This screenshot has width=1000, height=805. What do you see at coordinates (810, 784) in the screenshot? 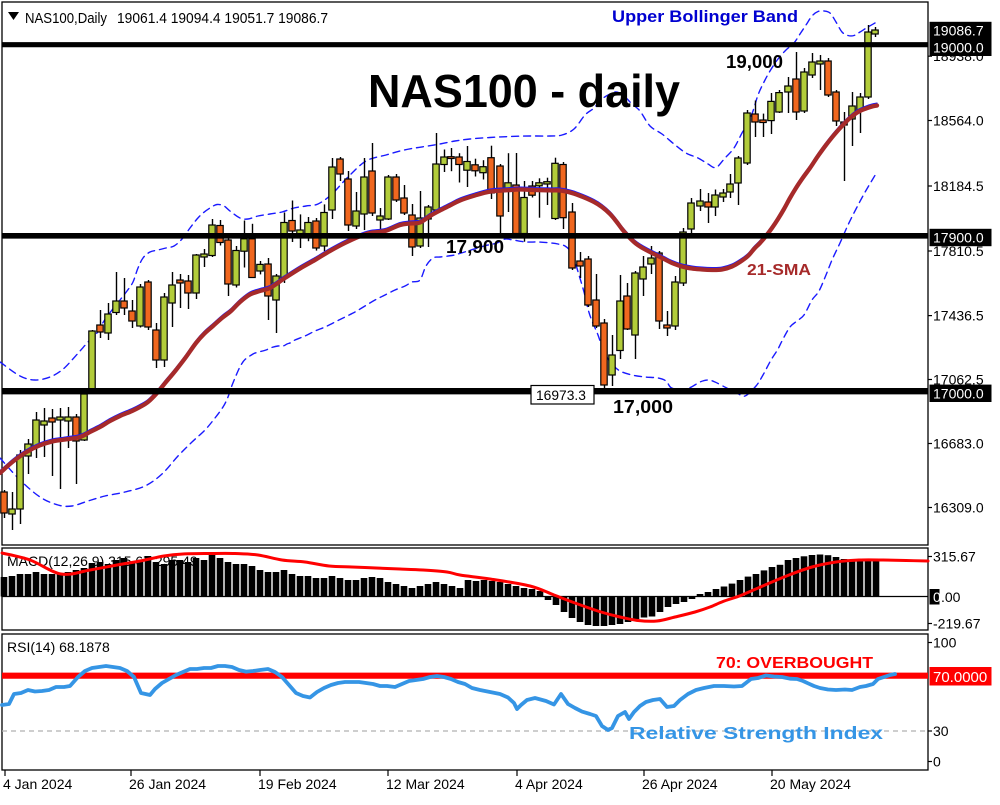
I see `svg-text: 20 May 2024` at bounding box center [810, 784].